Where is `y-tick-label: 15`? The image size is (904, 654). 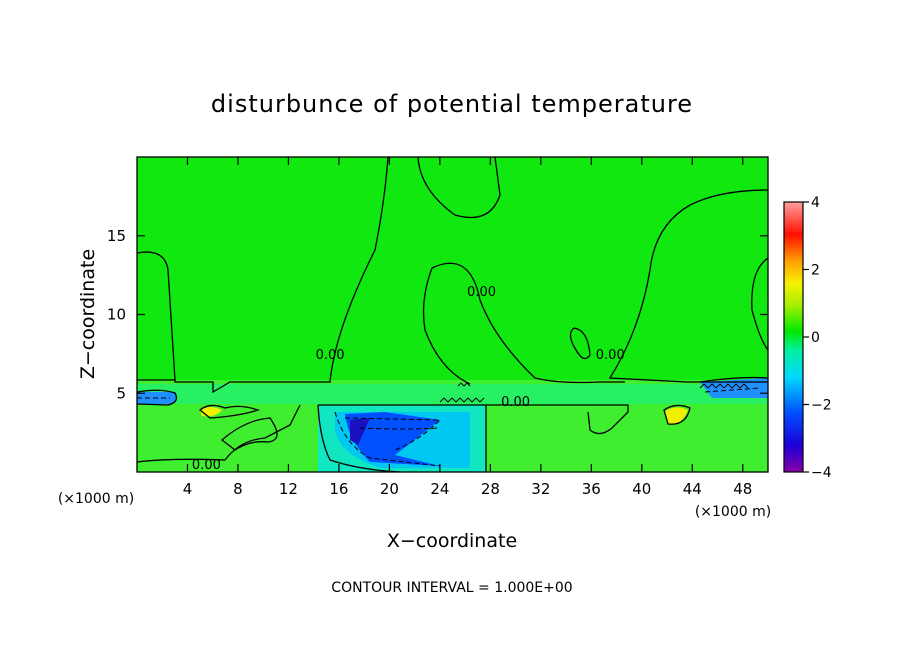 y-tick-label: 15 is located at coordinates (116, 236).